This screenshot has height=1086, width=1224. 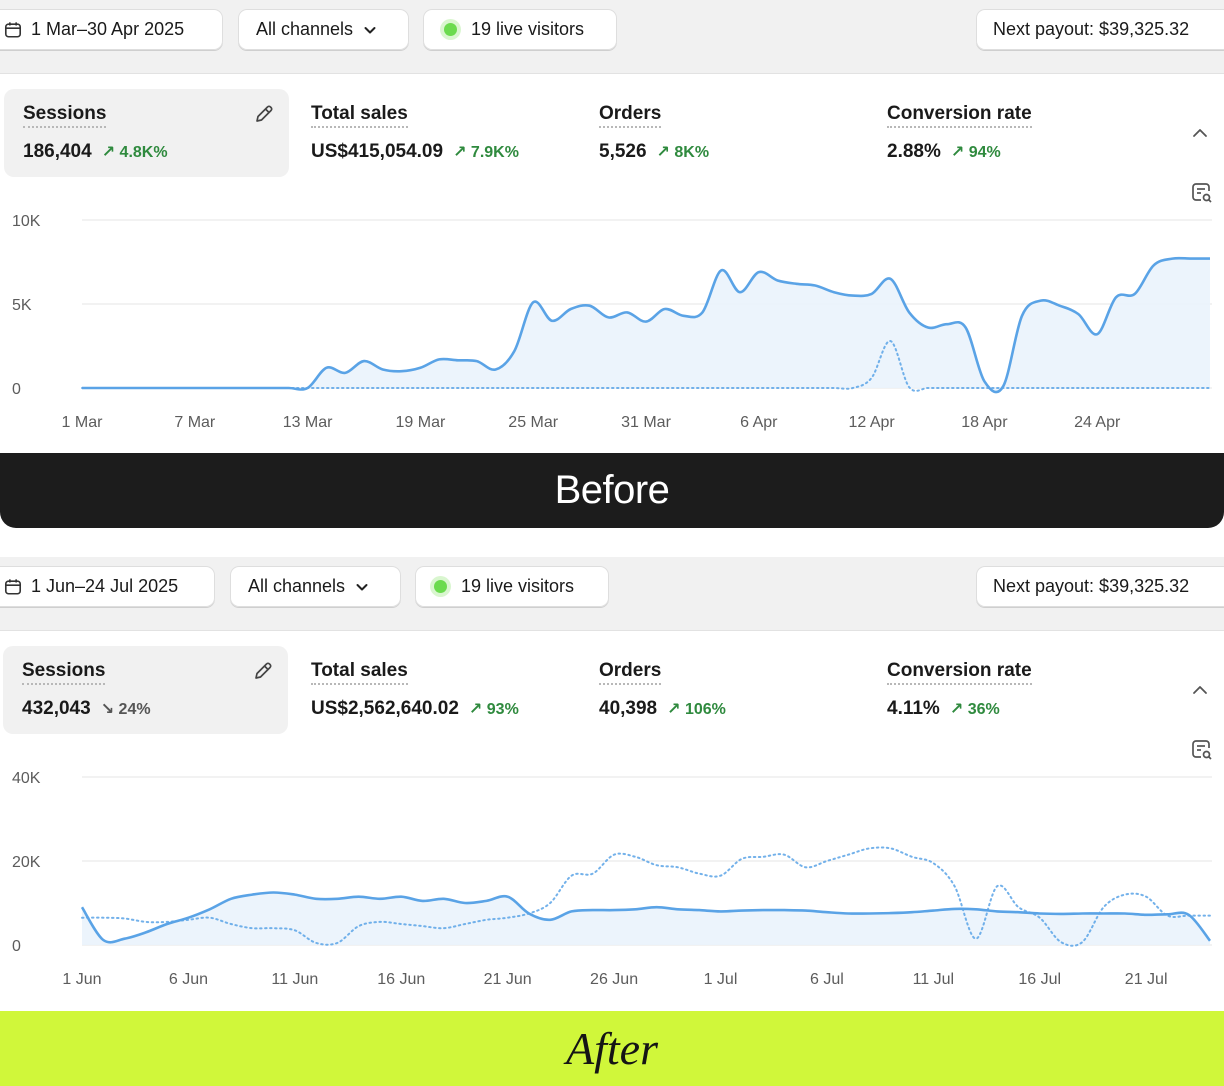 What do you see at coordinates (126, 709) in the screenshot?
I see `metric-change: ↘ 24%` at bounding box center [126, 709].